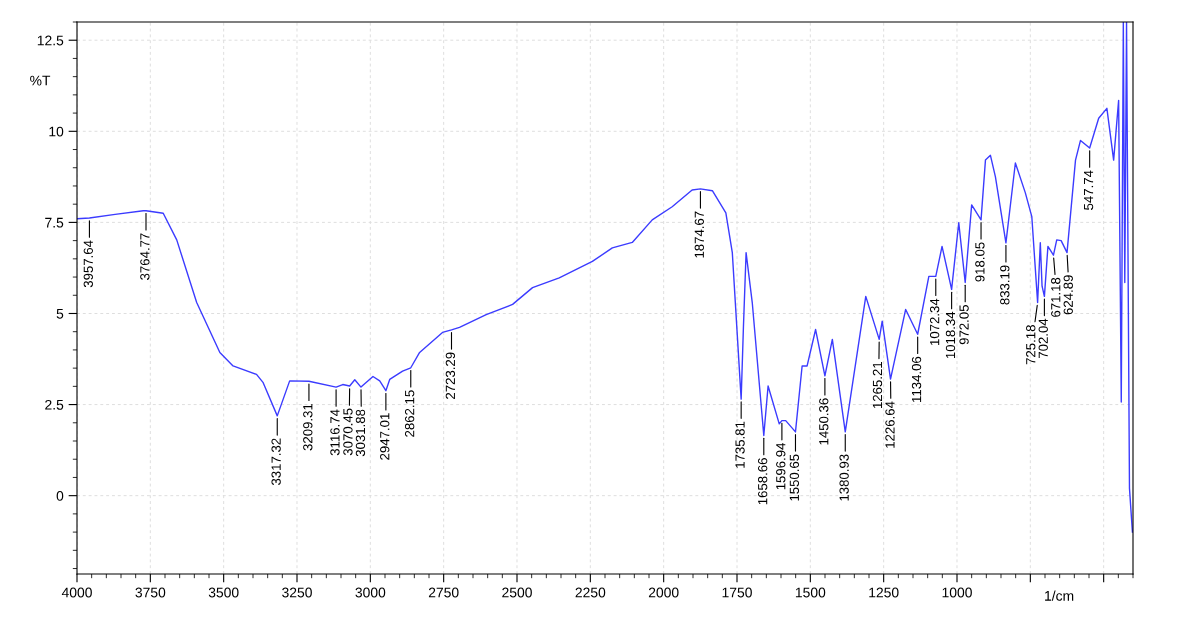 Image resolution: width=1177 pixels, height=623 pixels. I want to click on x-tick-label: 2500, so click(517, 592).